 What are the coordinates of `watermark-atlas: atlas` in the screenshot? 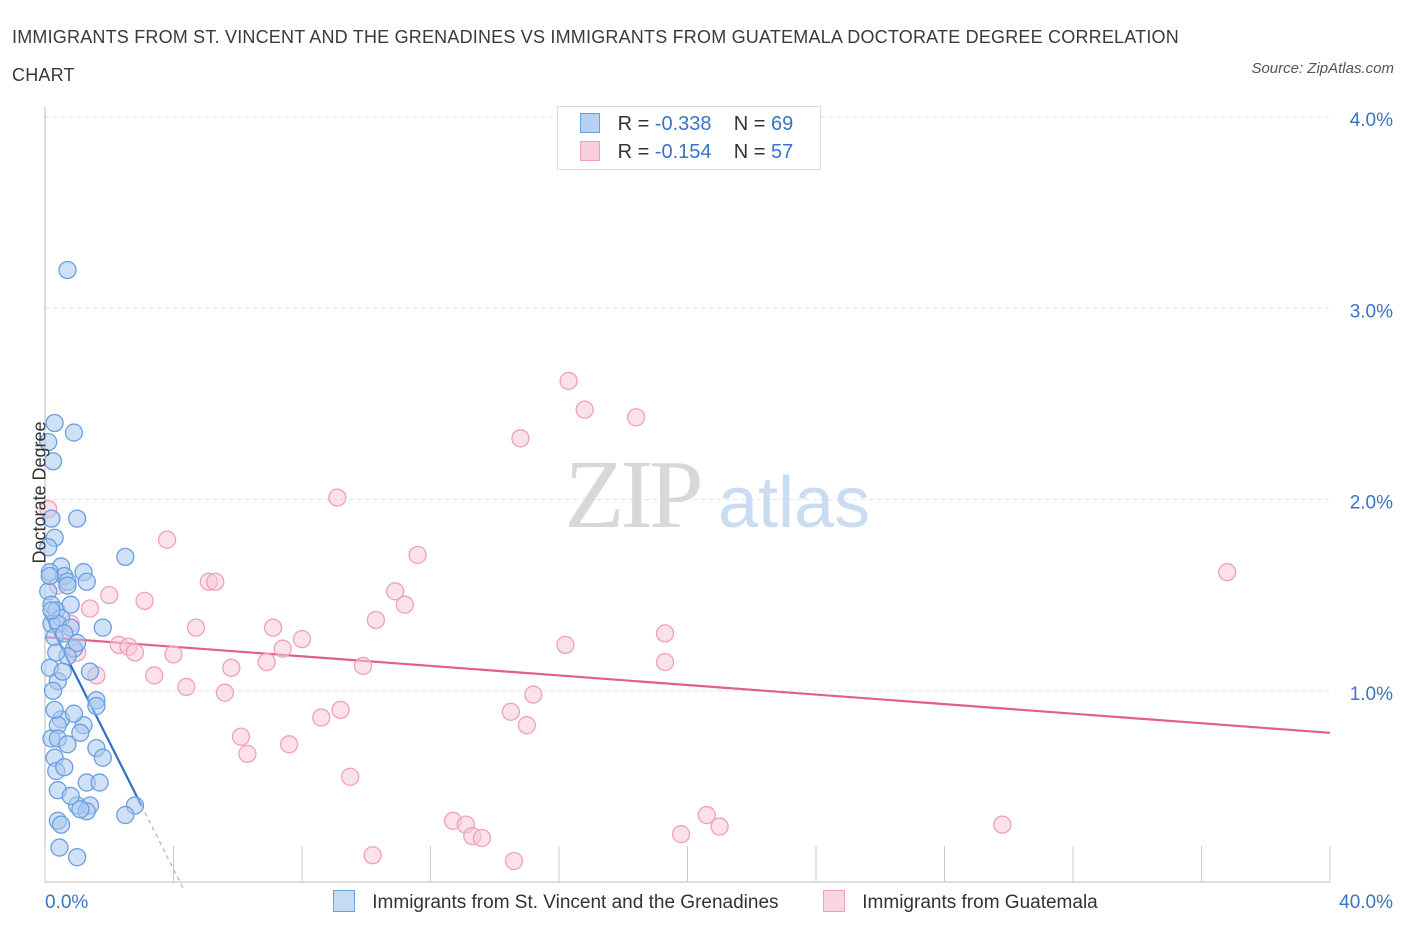 It's located at (794, 503).